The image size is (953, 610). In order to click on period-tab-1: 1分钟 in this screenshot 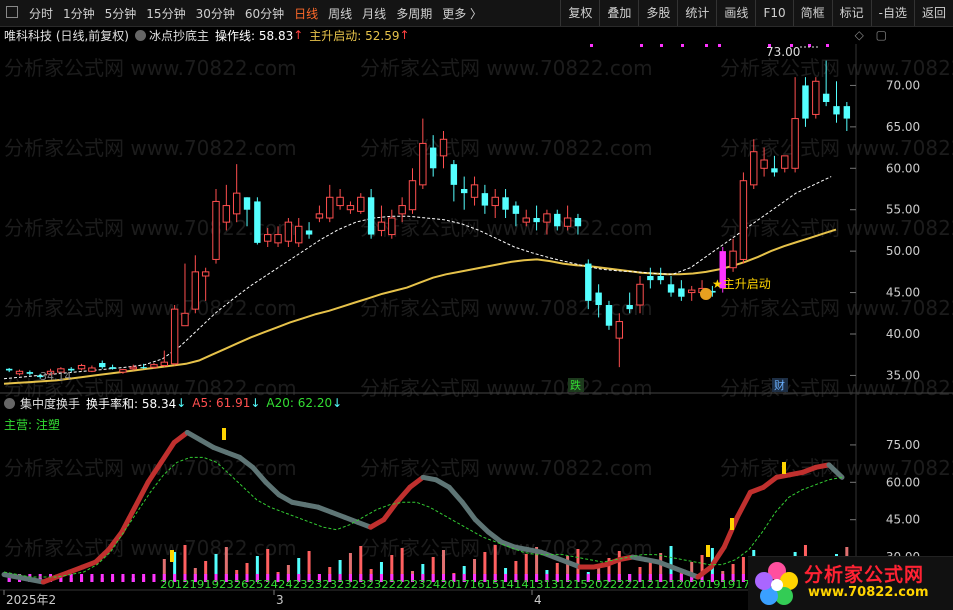, I will do `click(79, 13)`.